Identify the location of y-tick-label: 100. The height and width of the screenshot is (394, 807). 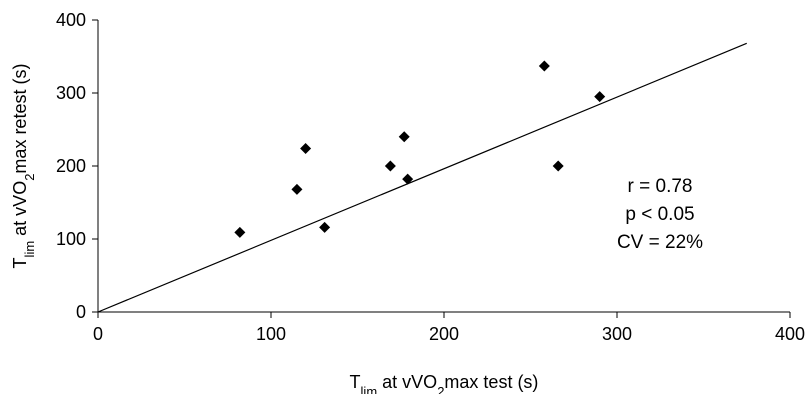
(71, 239).